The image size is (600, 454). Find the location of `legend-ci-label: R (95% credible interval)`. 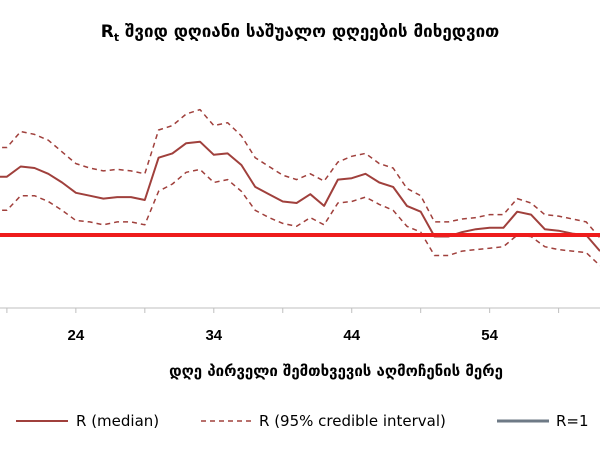

legend-ci-label: R (95% credible interval) is located at coordinates (352, 421).